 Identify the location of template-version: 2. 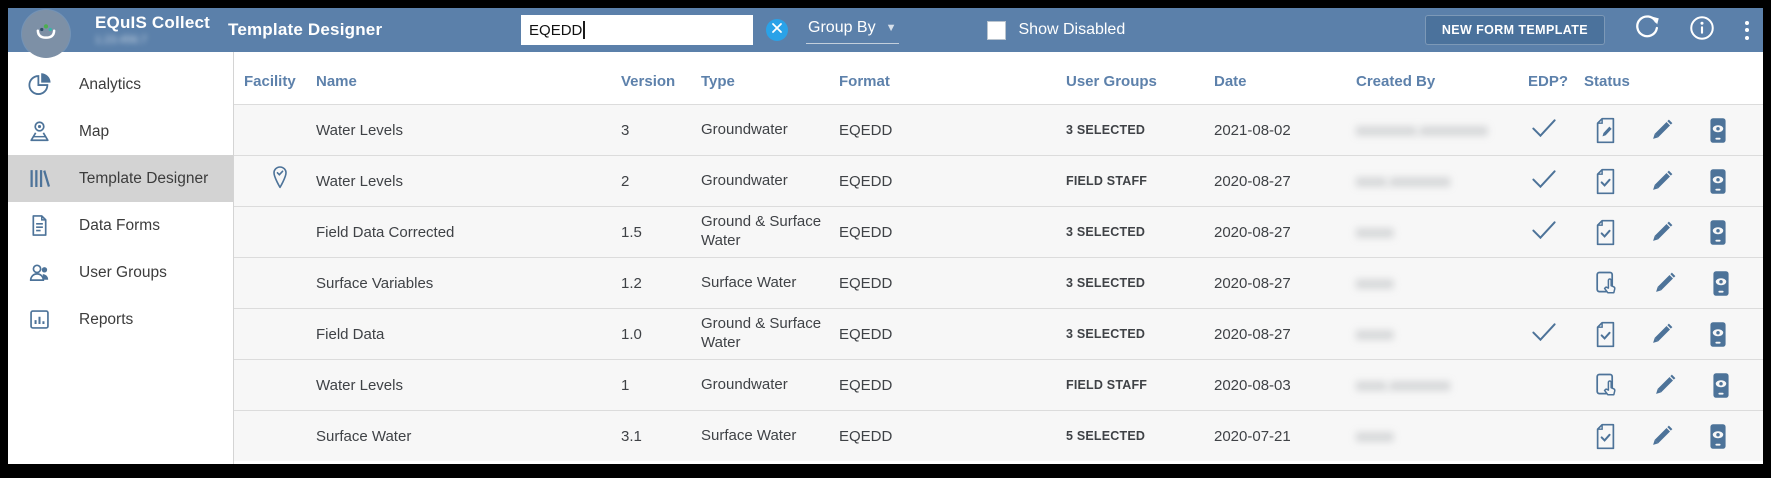
(625, 181).